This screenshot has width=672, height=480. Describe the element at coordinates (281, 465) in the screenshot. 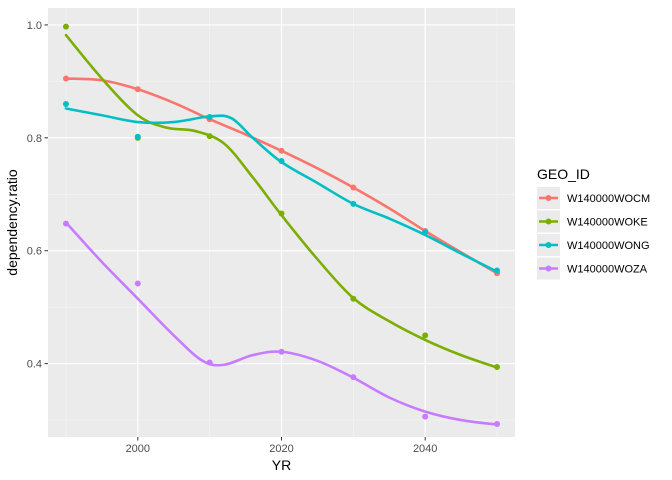

I see `x-axis-title: YR` at that location.